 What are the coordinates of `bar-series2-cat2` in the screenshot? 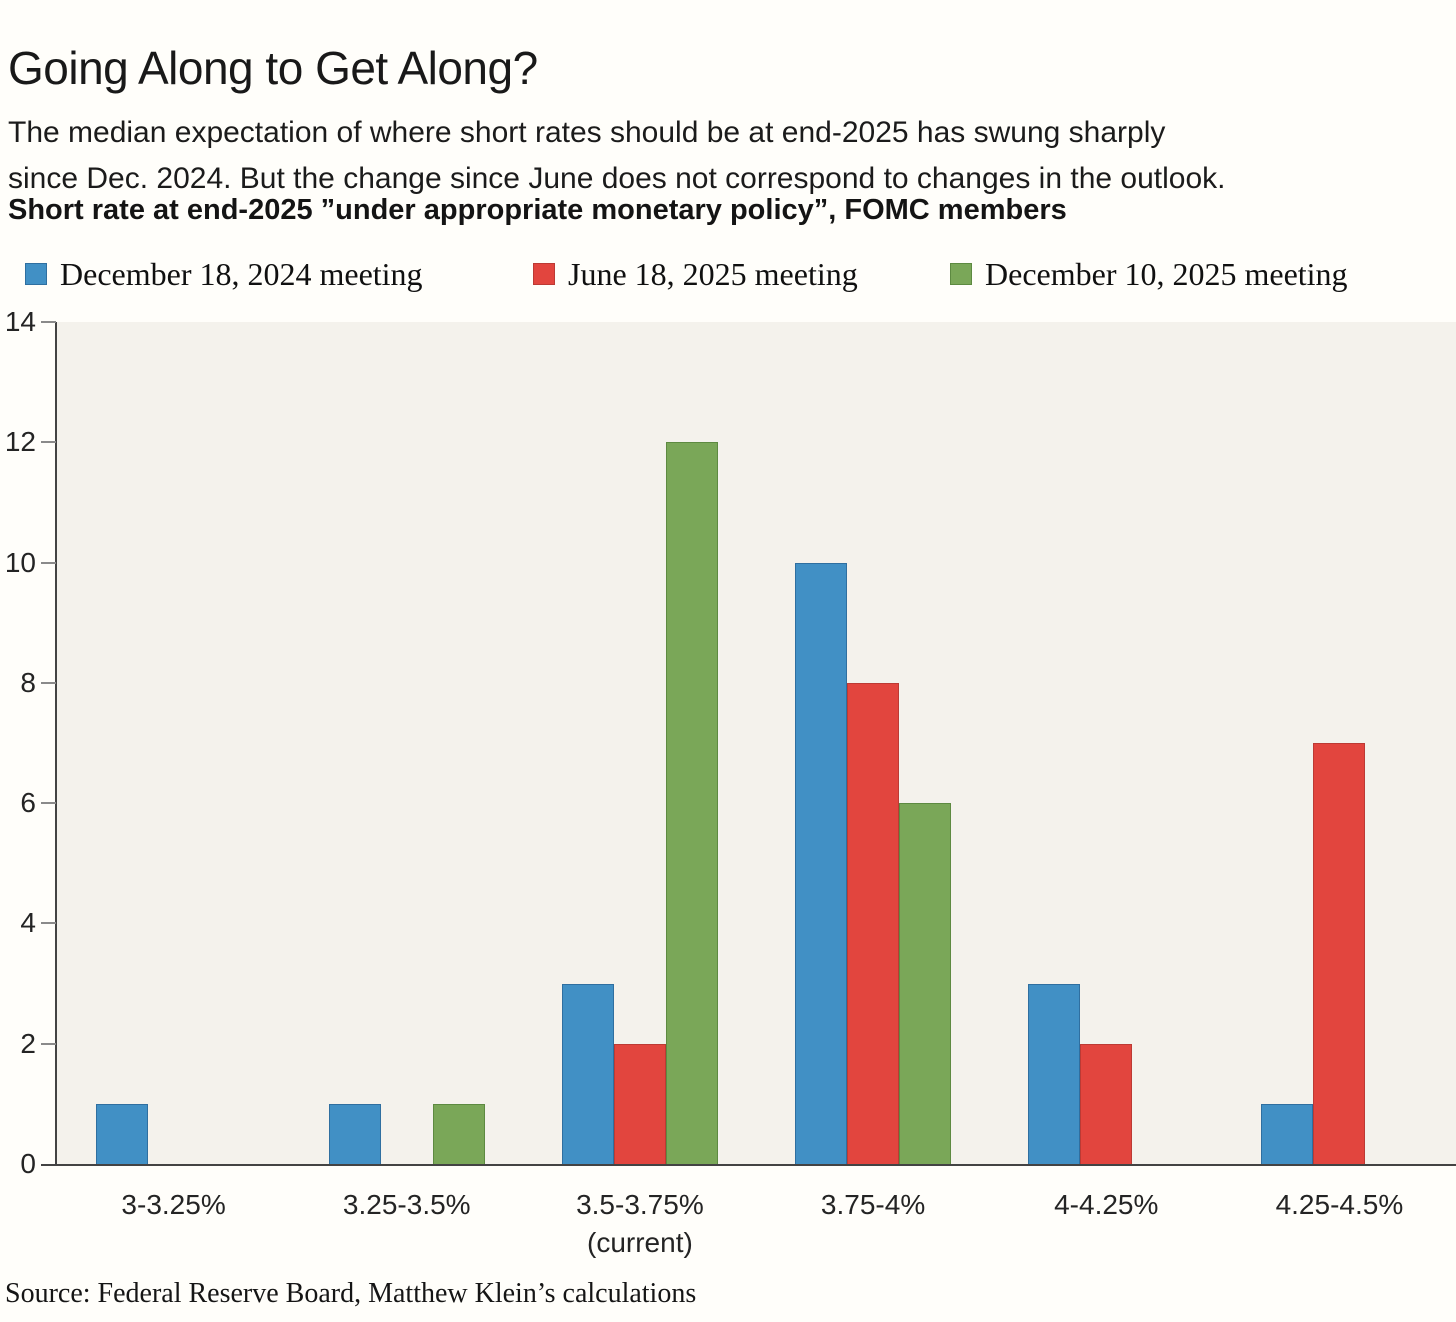 It's located at (691, 803).